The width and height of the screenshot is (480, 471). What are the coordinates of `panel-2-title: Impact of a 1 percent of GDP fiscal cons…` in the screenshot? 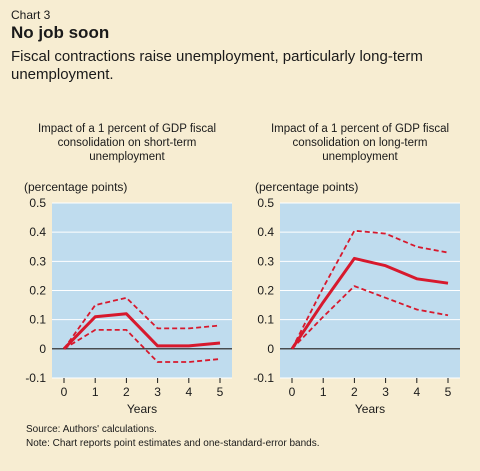 It's located at (360, 143).